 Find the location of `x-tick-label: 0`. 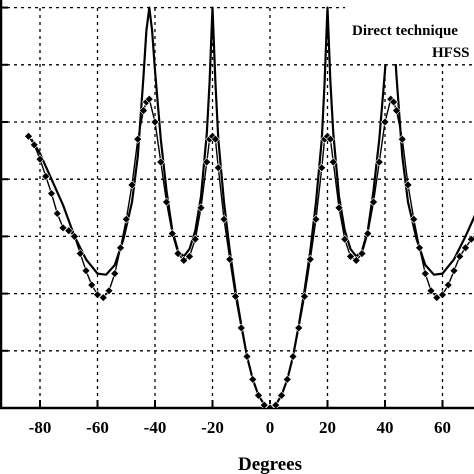

x-tick-label: 0 is located at coordinates (270, 427).